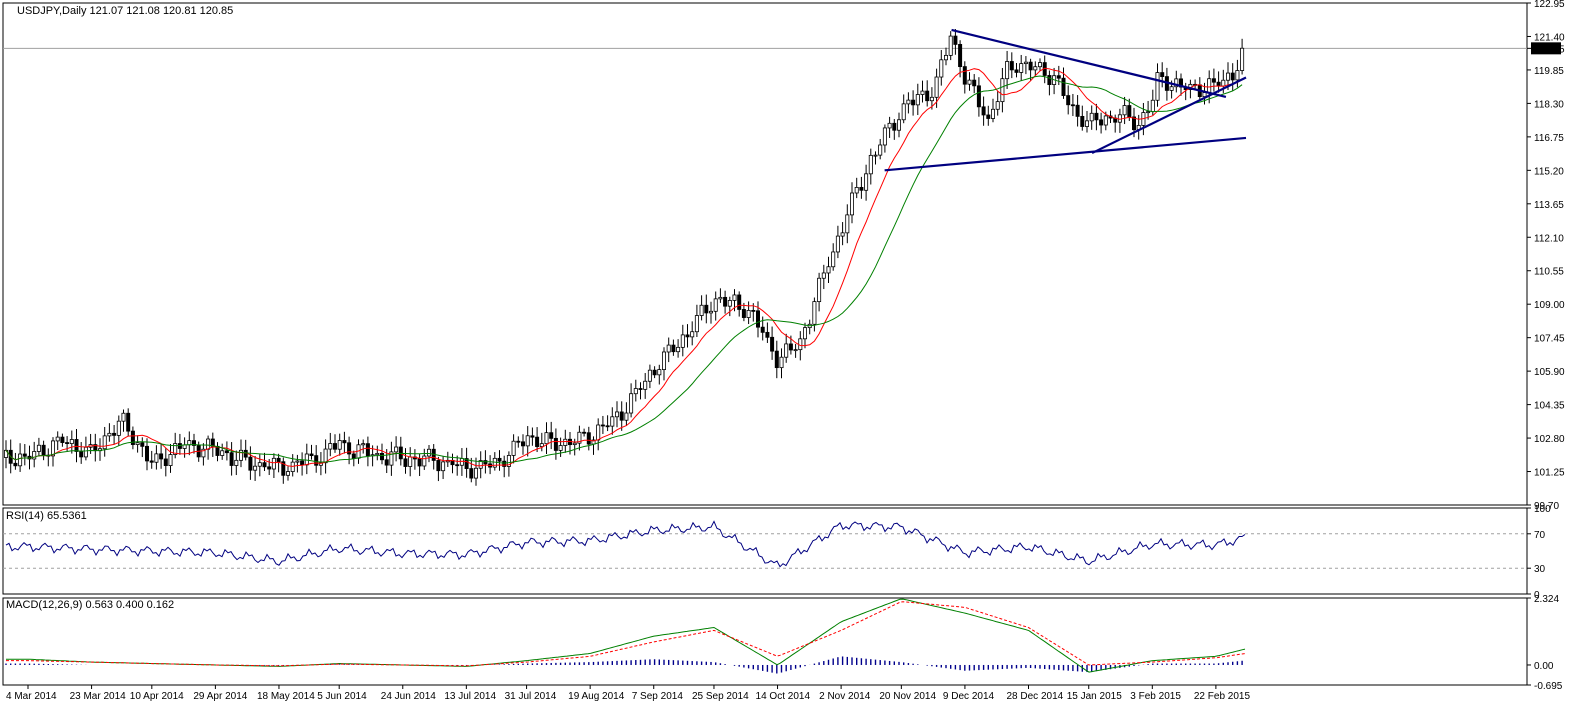  What do you see at coordinates (531, 696) in the screenshot?
I see `time-tick-label: 31 Jul 2014` at bounding box center [531, 696].